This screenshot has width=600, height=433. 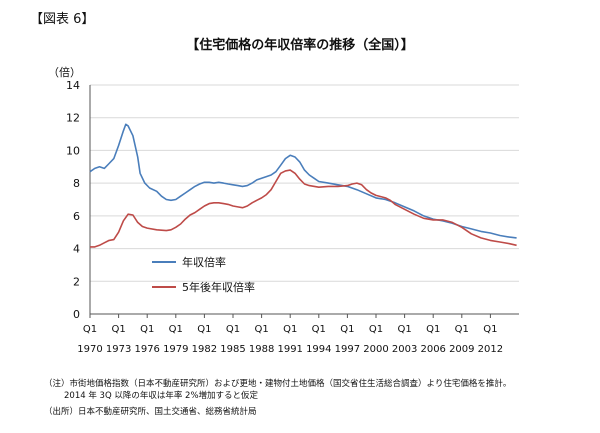 What do you see at coordinates (89, 349) in the screenshot?
I see `x-tick-year: 1970` at bounding box center [89, 349].